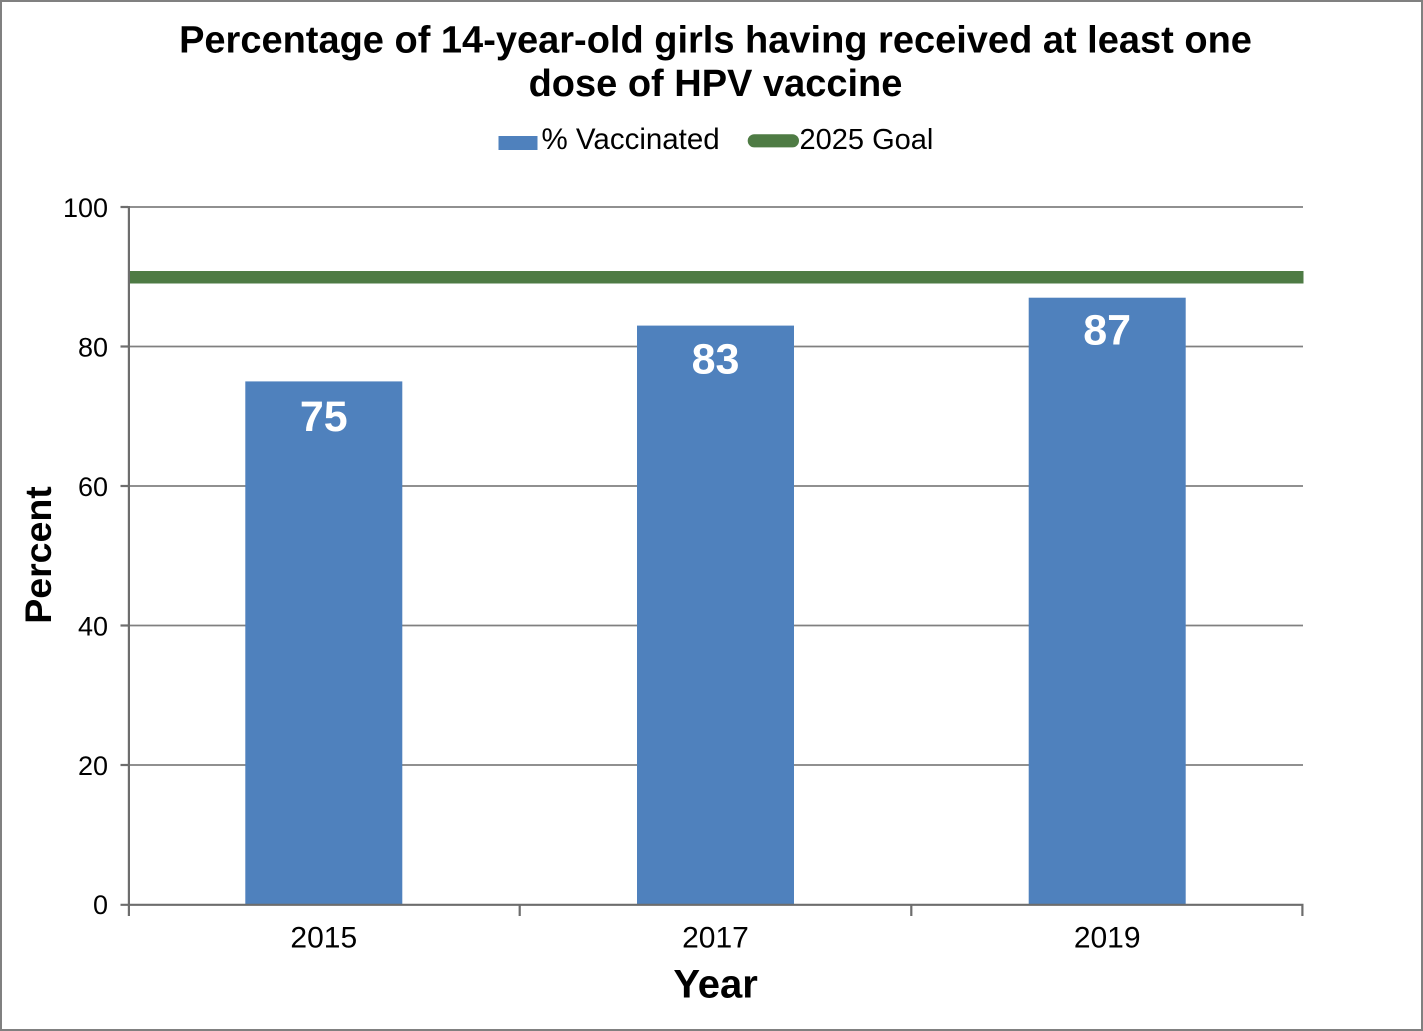  What do you see at coordinates (38, 555) in the screenshot?
I see `svg-text: Percent` at bounding box center [38, 555].